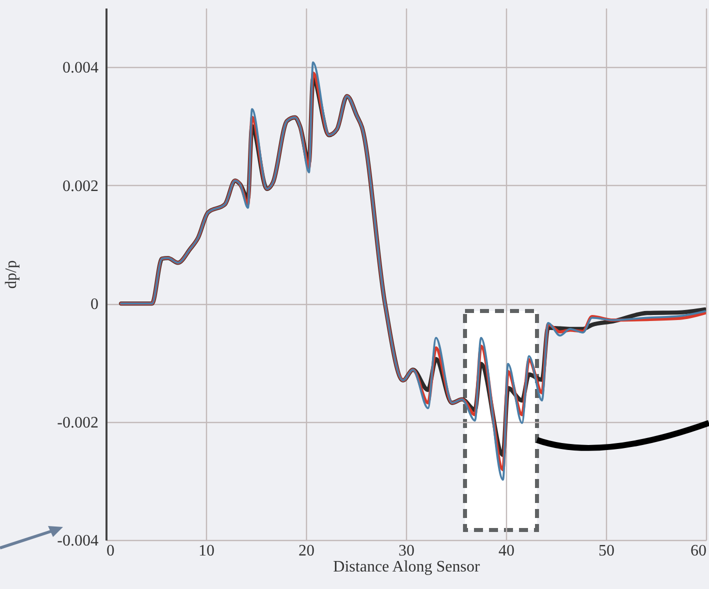  What do you see at coordinates (77, 423) in the screenshot?
I see `y-tick-label: -0.002` at bounding box center [77, 423].